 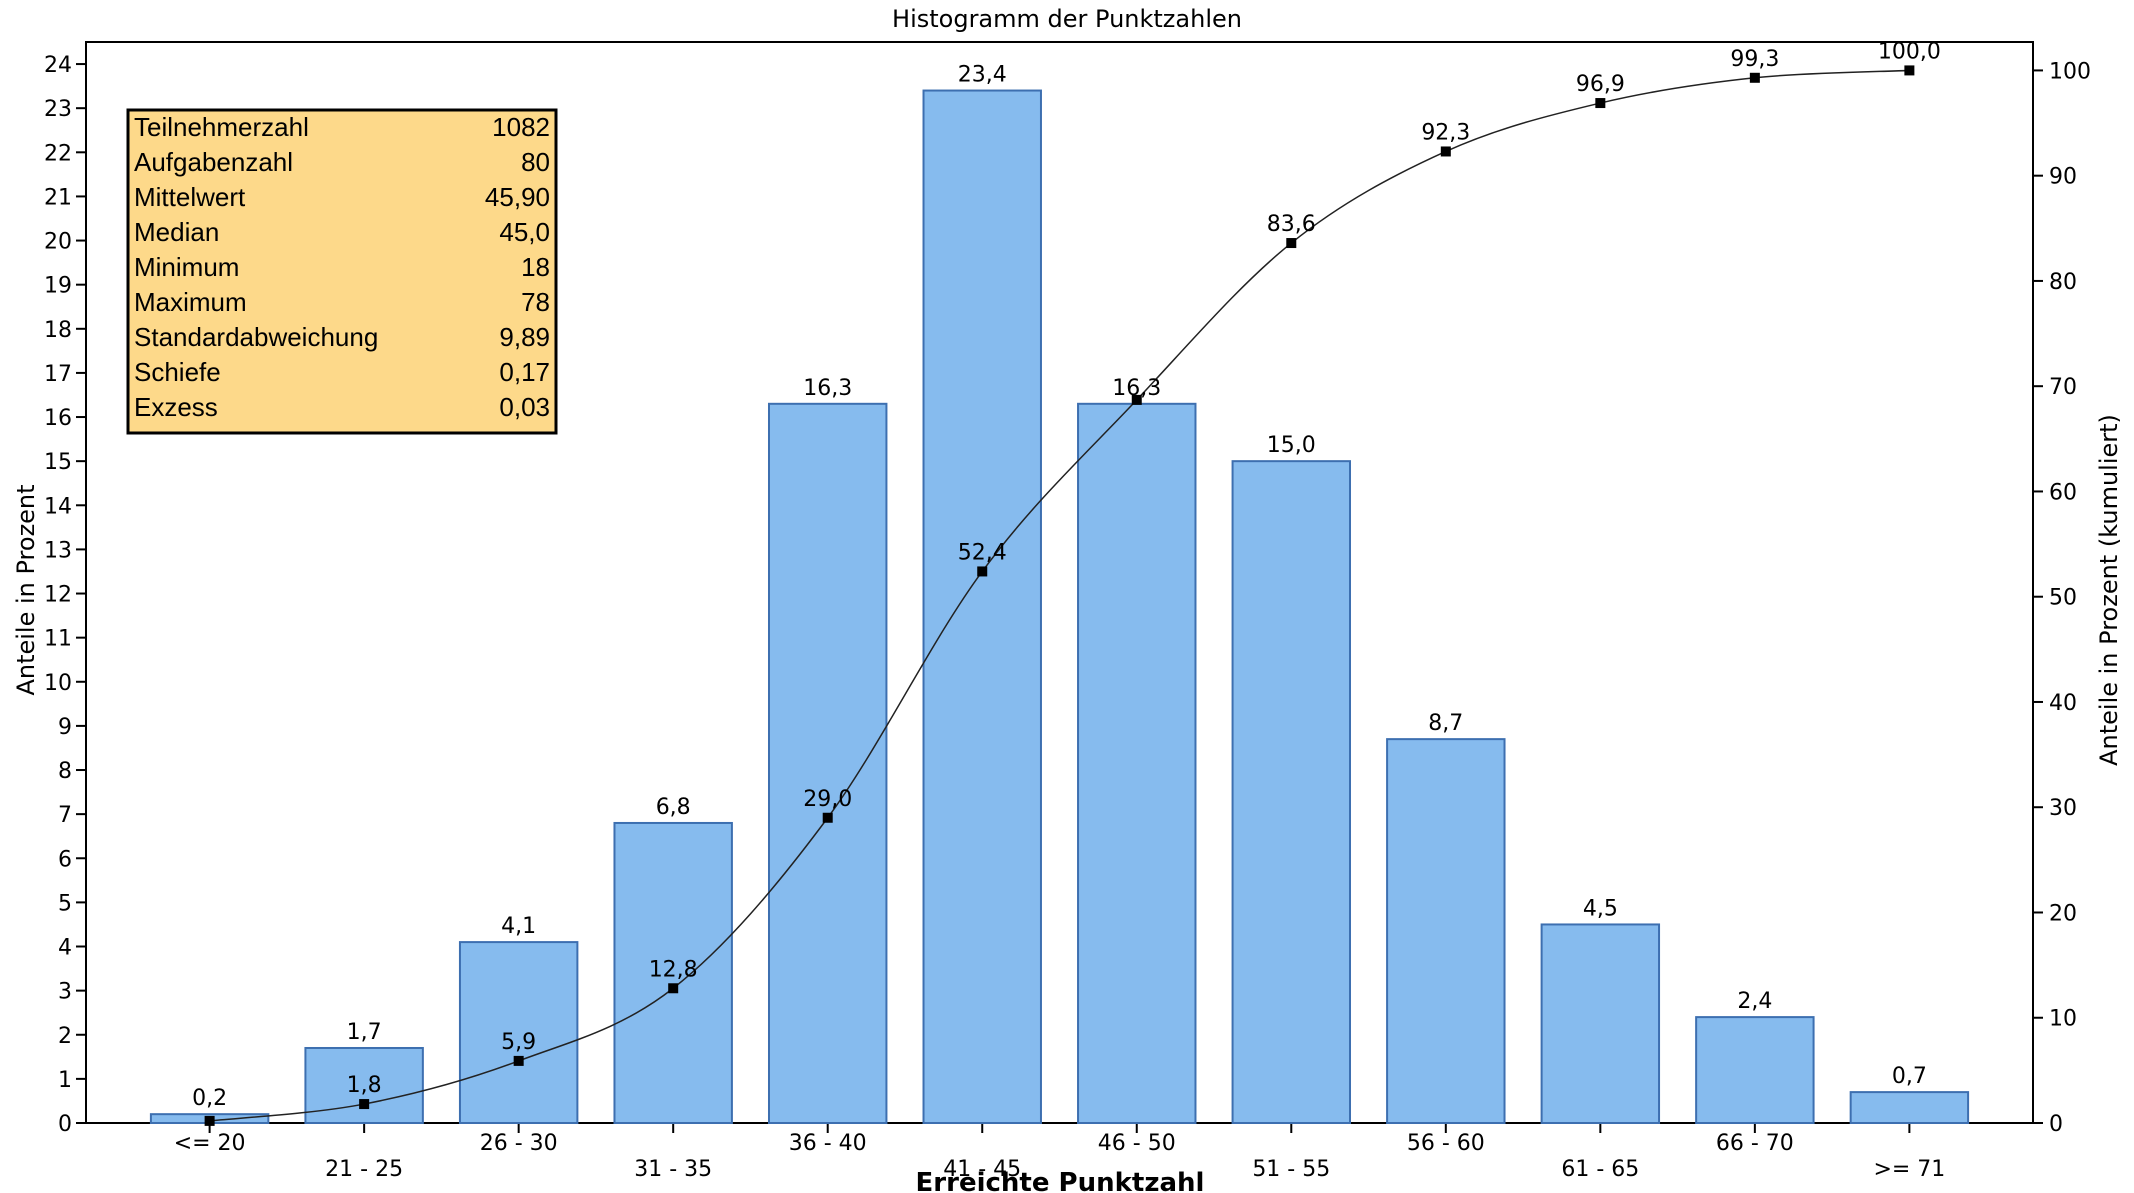 I want to click on cumulative-value-label: 5,9, so click(x=518, y=1042).